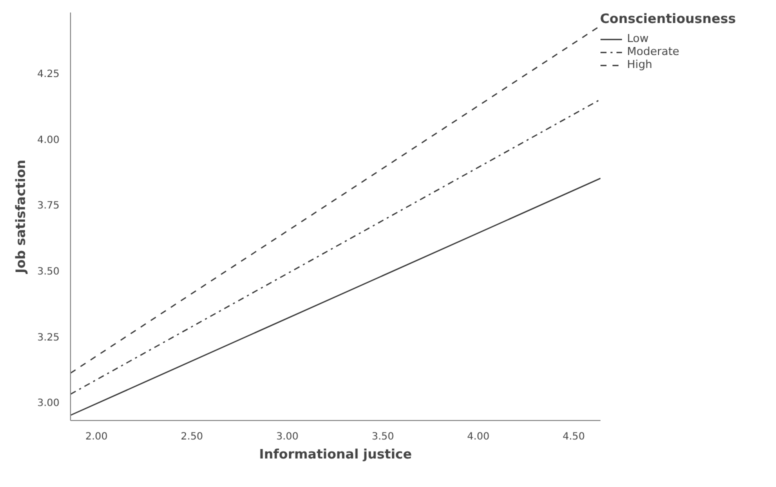 The image size is (776, 487). I want to click on y-tick-label: 3.25, so click(48, 338).